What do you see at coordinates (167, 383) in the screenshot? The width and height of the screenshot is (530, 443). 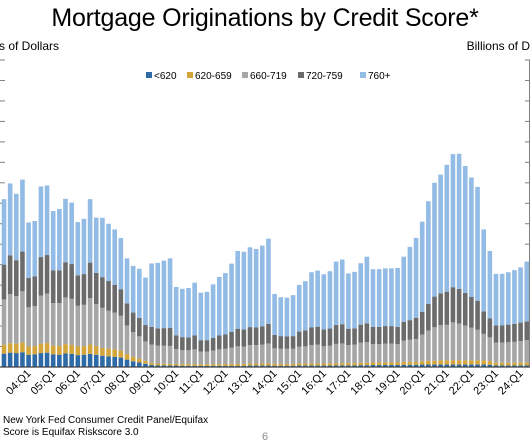 I see `x-tick-label: 10:Q1` at bounding box center [167, 383].